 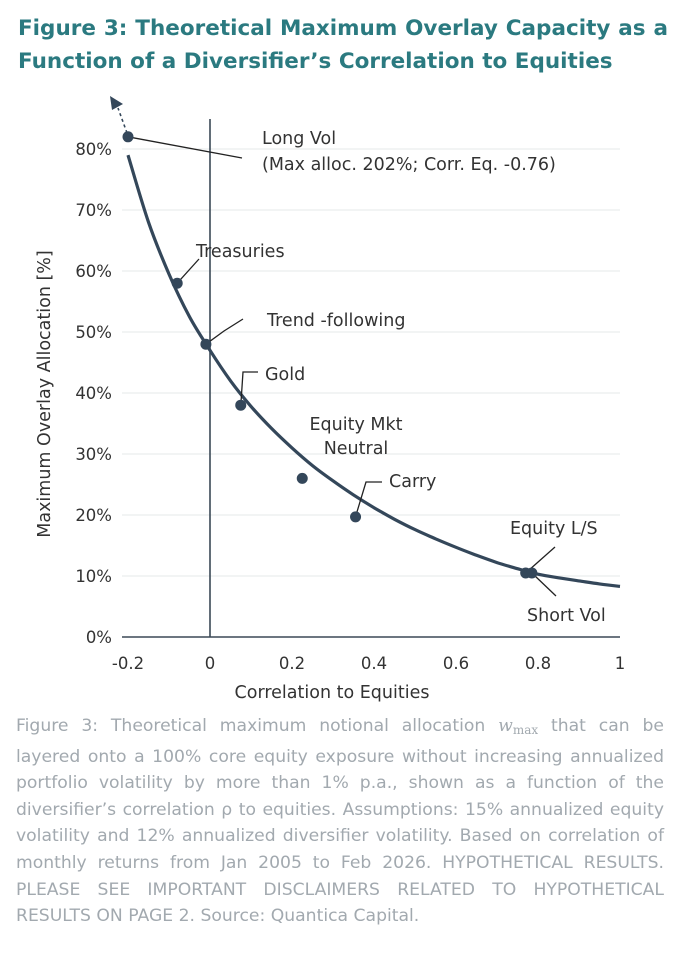 I want to click on off-scale-arrowhead, so click(x=116, y=103).